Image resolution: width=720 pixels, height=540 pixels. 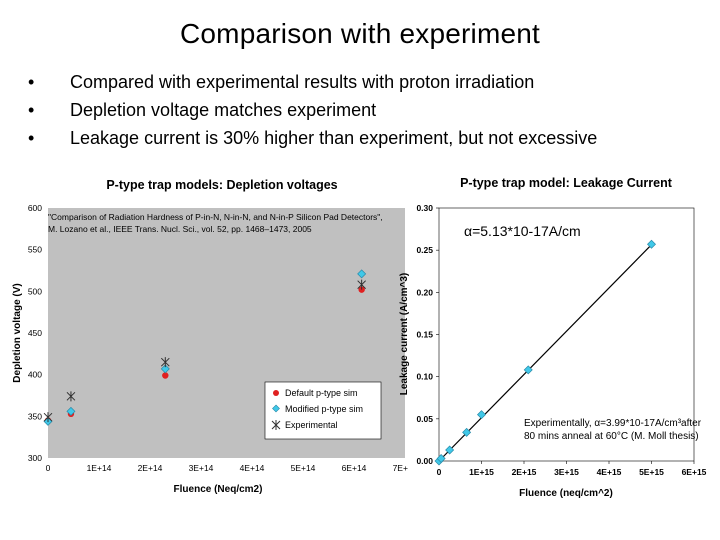 I want to click on bullet-text: Depletion voltage matches experiment, so click(x=223, y=110).